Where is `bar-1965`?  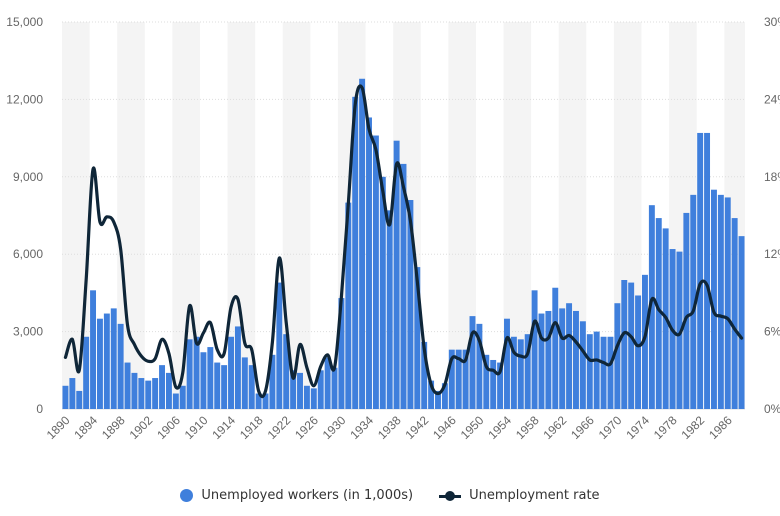
bar-1965 is located at coordinates (582, 365).